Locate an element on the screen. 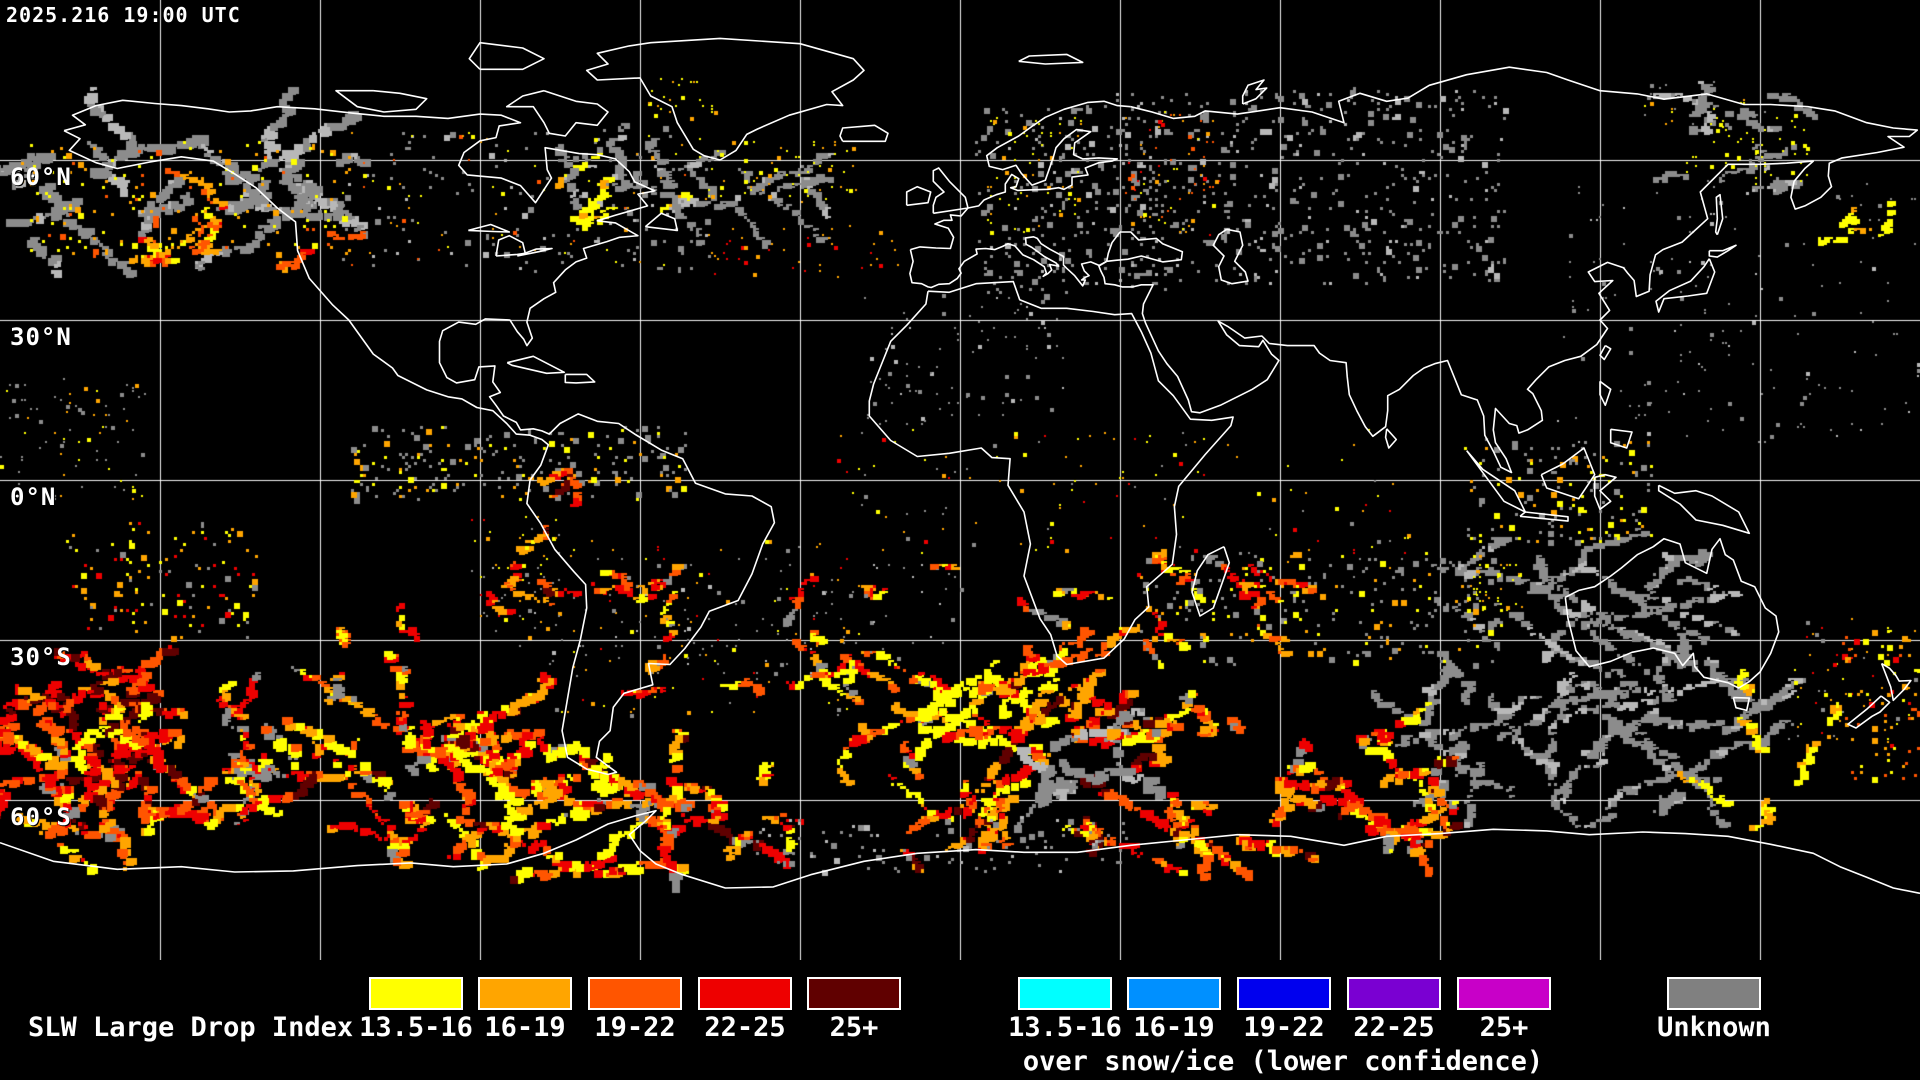 The image size is (1920, 1080). lat-label-1: 30°N is located at coordinates (41, 337).